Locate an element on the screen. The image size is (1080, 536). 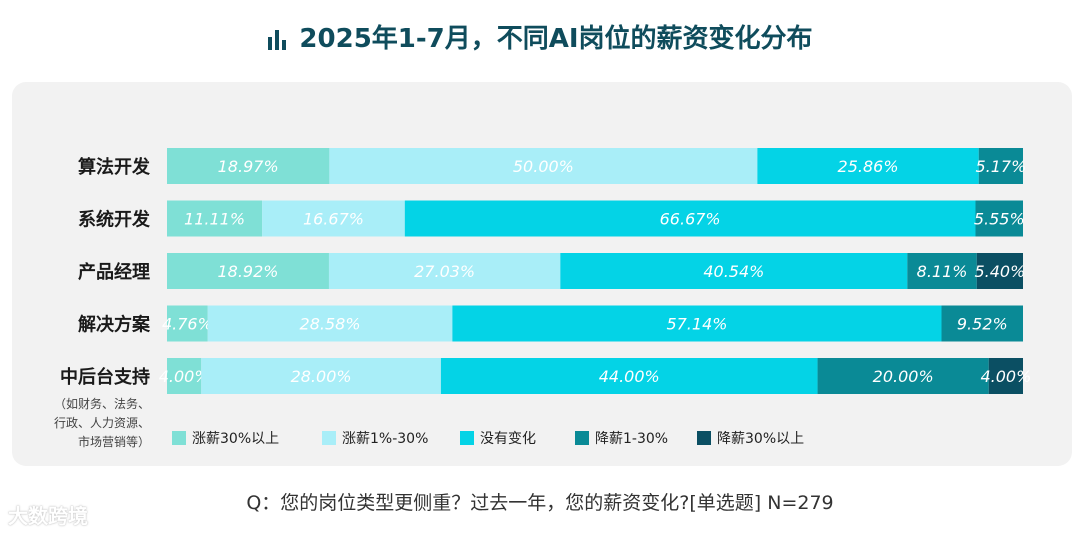
data-label: 66.67% is located at coordinates (690, 219).